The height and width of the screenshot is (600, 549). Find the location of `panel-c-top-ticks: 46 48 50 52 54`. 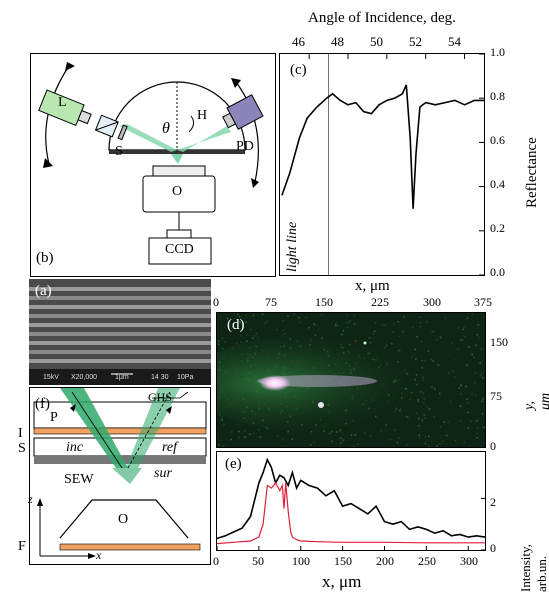

panel-c-top-ticks: 46 48 50 52 54 is located at coordinates (382, 42).